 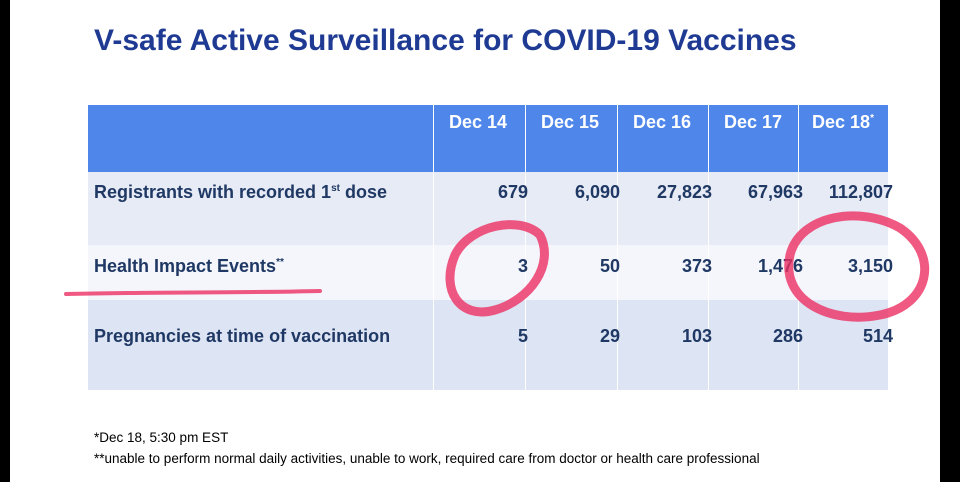 I want to click on label-text: Registrants with recorded 1, so click(x=213, y=192).